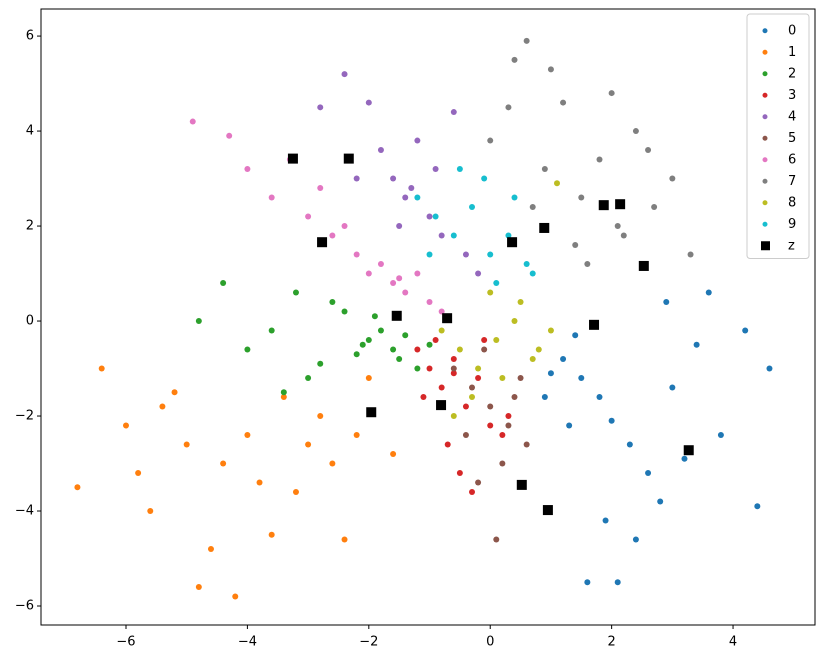  Describe the element at coordinates (30, 226) in the screenshot. I see `y-tick-label: 2` at that location.